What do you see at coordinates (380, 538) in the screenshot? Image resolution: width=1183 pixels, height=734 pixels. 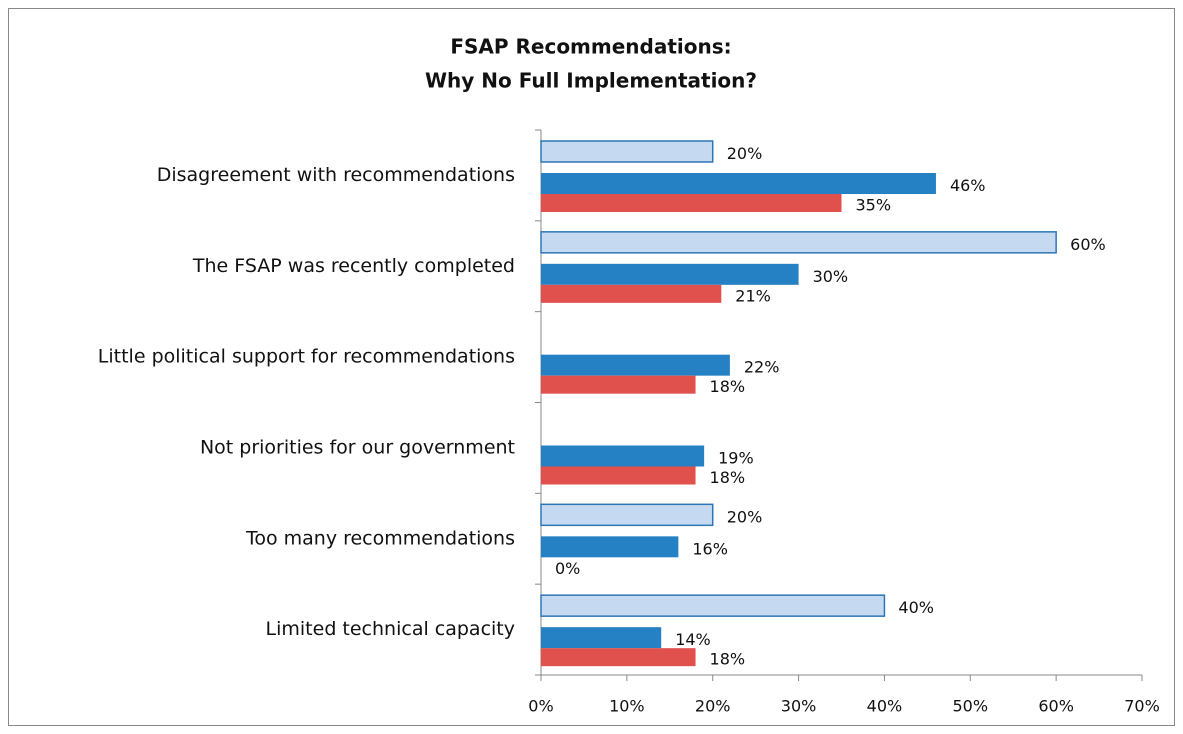 I see `category-label: Too many recommendations` at bounding box center [380, 538].